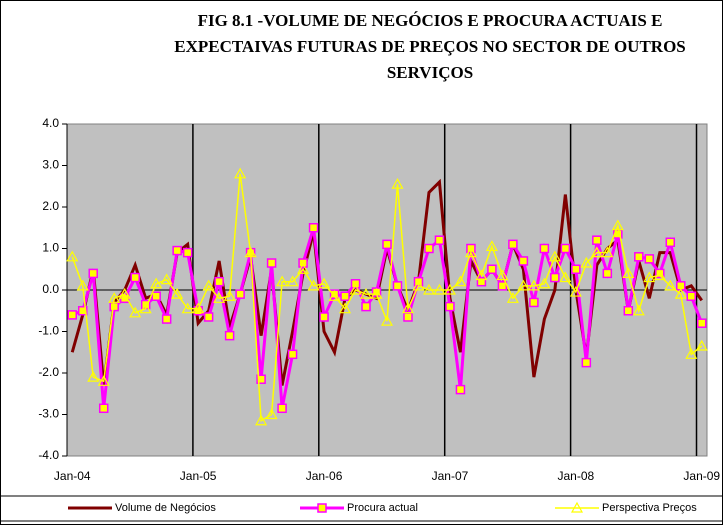 The image size is (723, 525). What do you see at coordinates (450, 476) in the screenshot?
I see `x-tick-label: Jan-07` at bounding box center [450, 476].